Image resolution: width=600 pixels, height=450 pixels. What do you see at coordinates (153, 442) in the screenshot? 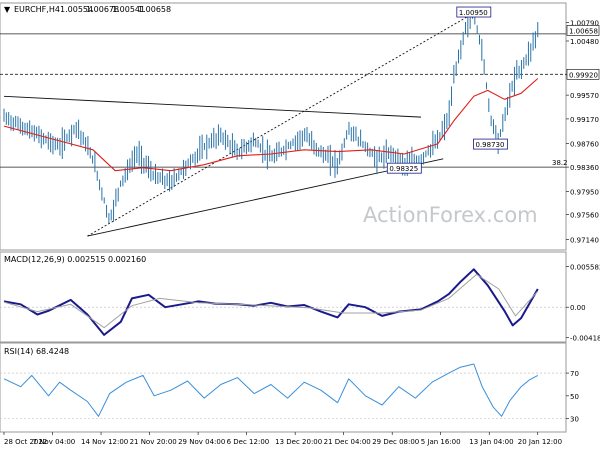
I see `x-tick-label: 21 Nov 20:00` at bounding box center [153, 442].